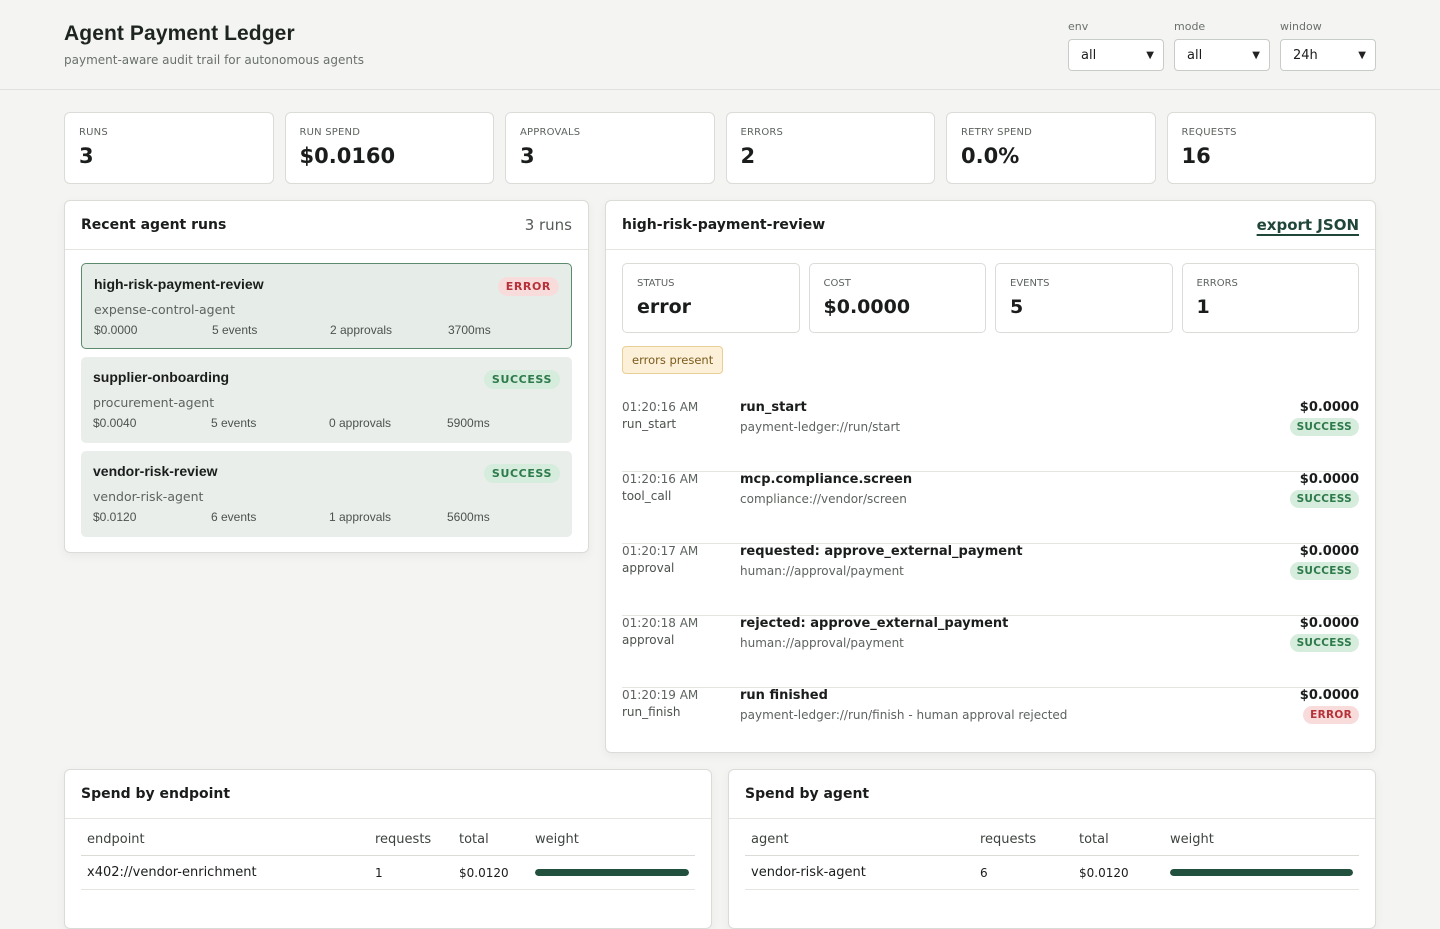  Describe the element at coordinates (179, 284) in the screenshot. I see `run-name: high-risk-payment-review` at that location.